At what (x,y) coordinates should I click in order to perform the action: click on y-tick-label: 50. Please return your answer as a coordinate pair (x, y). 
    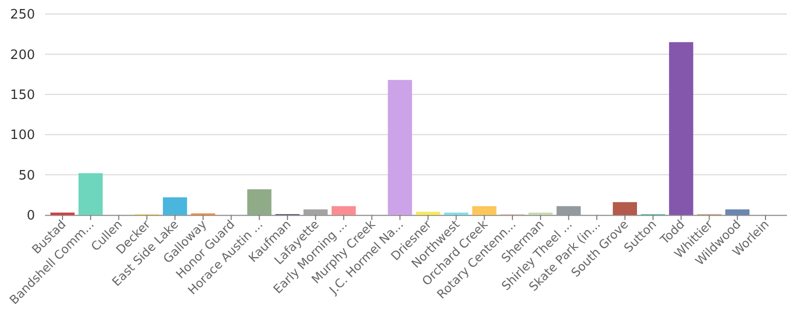
    Looking at the image, I should click on (26, 176).